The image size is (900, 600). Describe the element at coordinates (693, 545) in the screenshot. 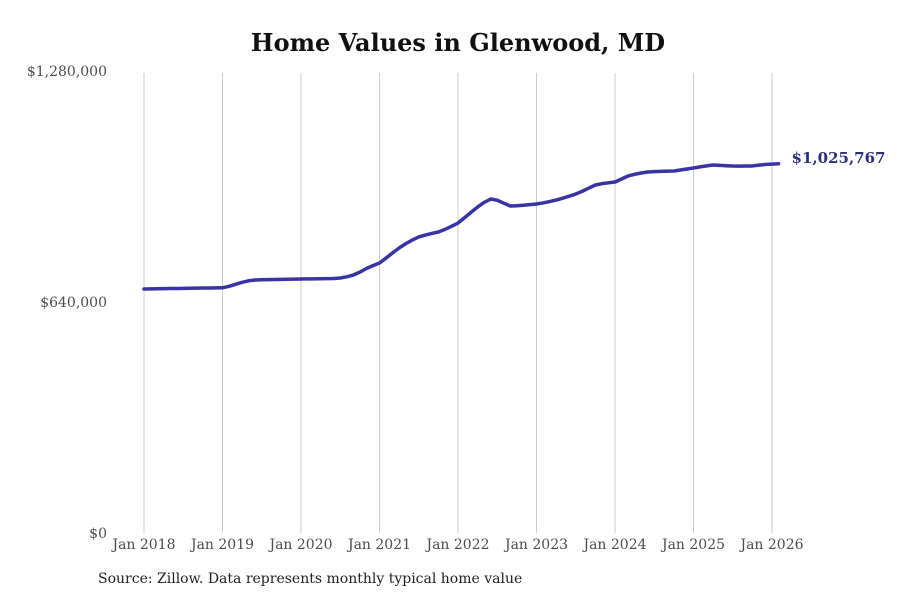

I see `x-tick-label: Jan 2025` at that location.